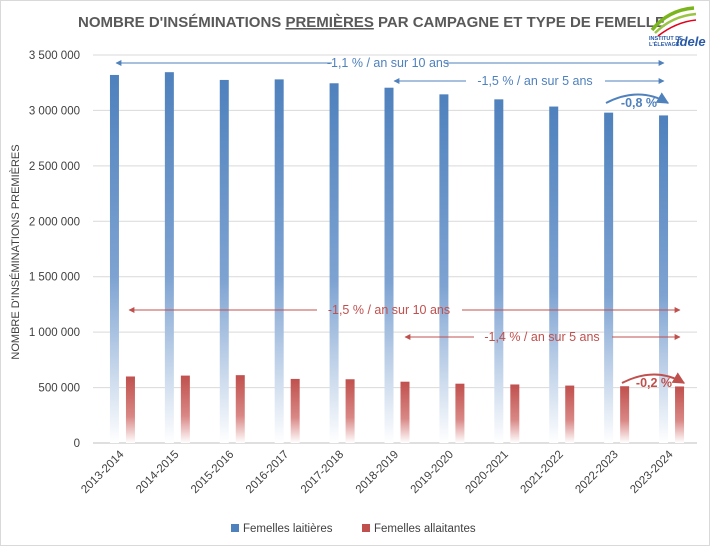  Describe the element at coordinates (639, 103) in the screenshot. I see `blue-yoy-label: -0,8 %` at that location.